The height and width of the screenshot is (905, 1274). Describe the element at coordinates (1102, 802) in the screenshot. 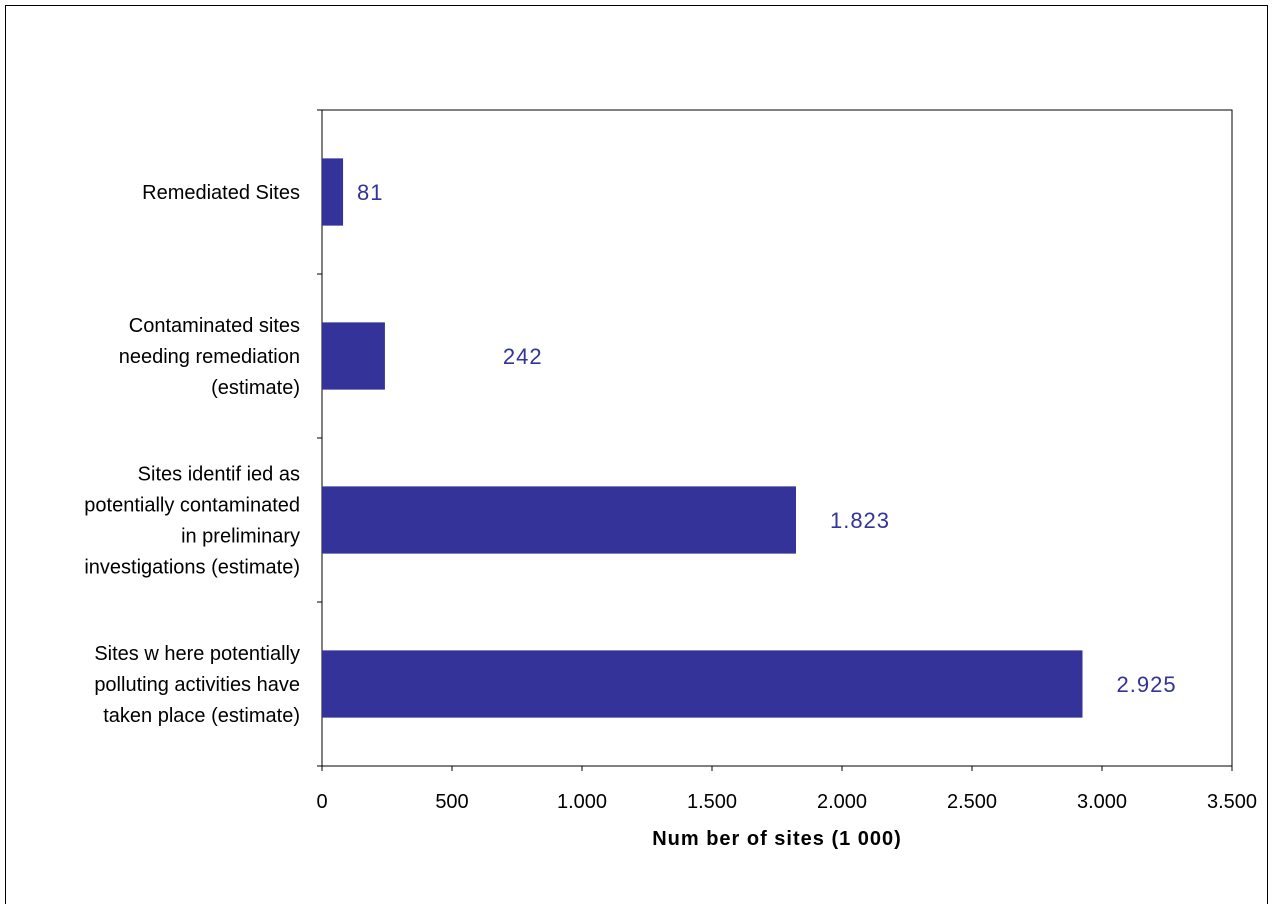

I see `x-tick-label: 3.000` at that location.